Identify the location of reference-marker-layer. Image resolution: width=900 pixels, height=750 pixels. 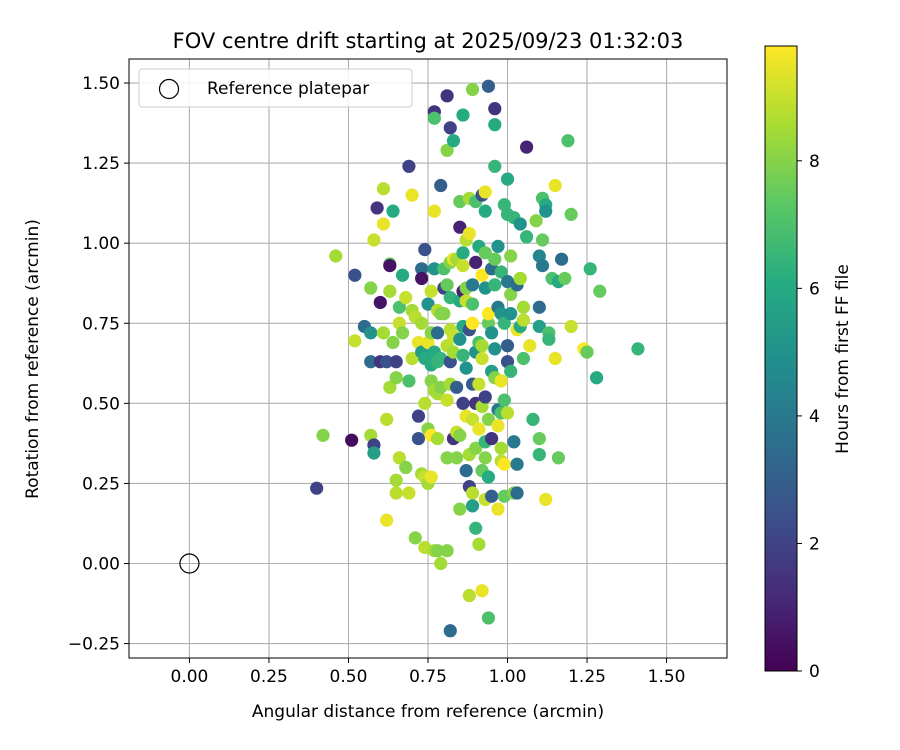
(189, 563).